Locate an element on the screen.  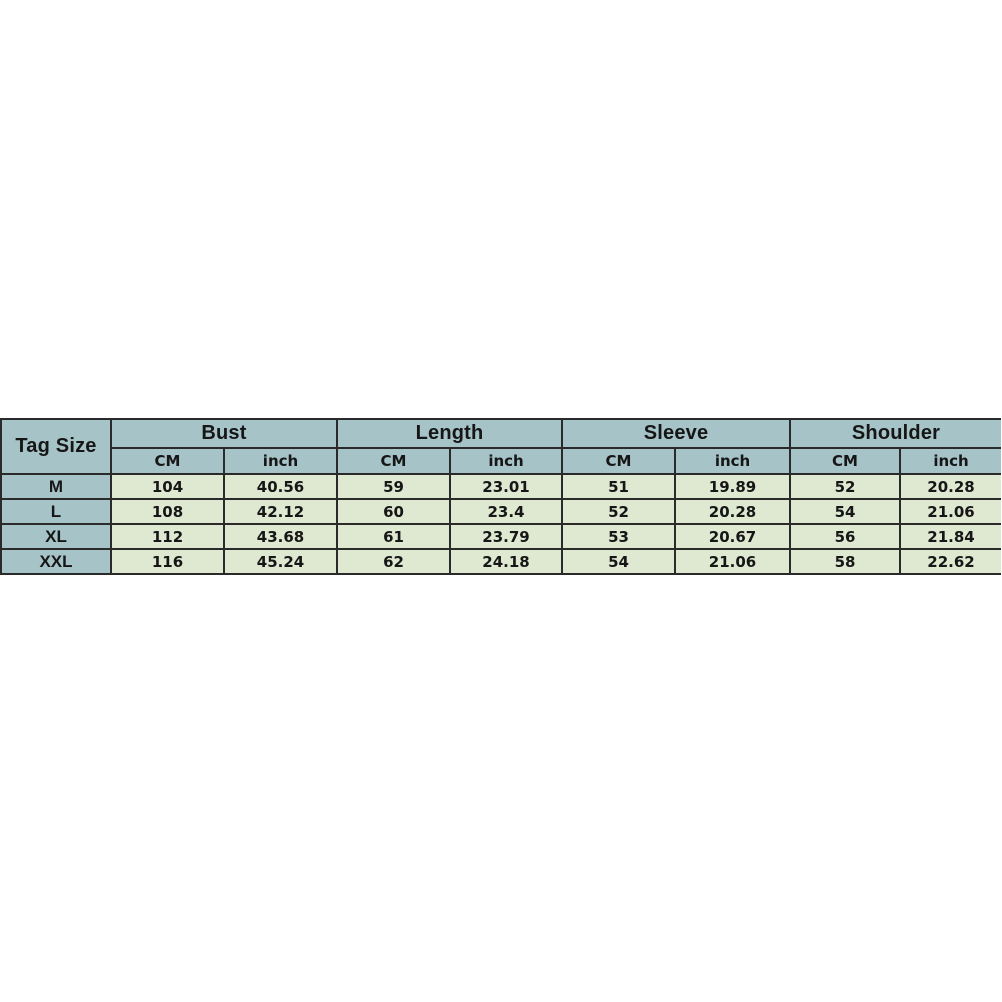
group-header-row: Tag Size Bust Length Sleeve Shoulder is located at coordinates (501, 446).